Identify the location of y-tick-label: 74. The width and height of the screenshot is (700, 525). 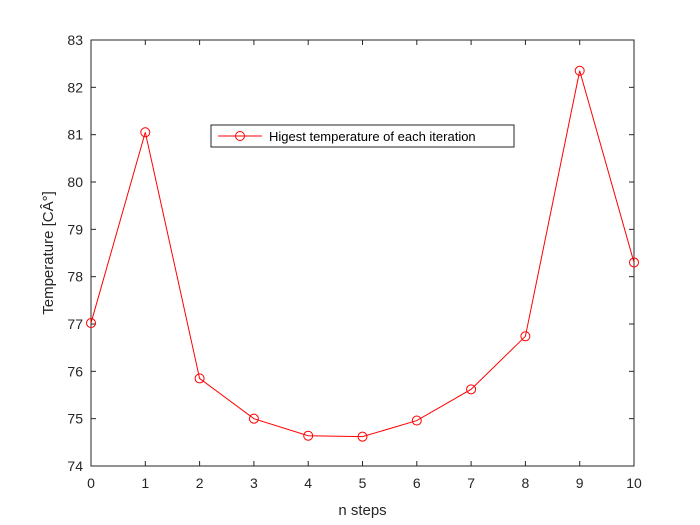
(75, 466).